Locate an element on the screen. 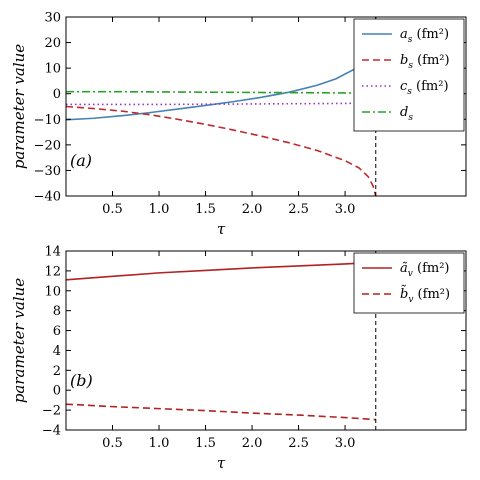 This screenshot has height=480, width=480. y-tick-label: −40 is located at coordinates (47, 197).